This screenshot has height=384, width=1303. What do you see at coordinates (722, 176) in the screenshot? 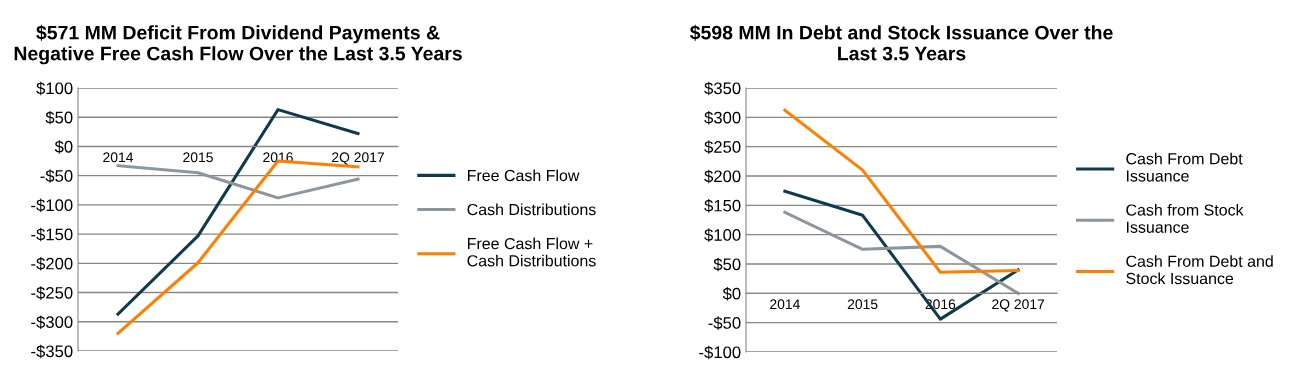
I see `y-tick-label: $200` at bounding box center [722, 176].